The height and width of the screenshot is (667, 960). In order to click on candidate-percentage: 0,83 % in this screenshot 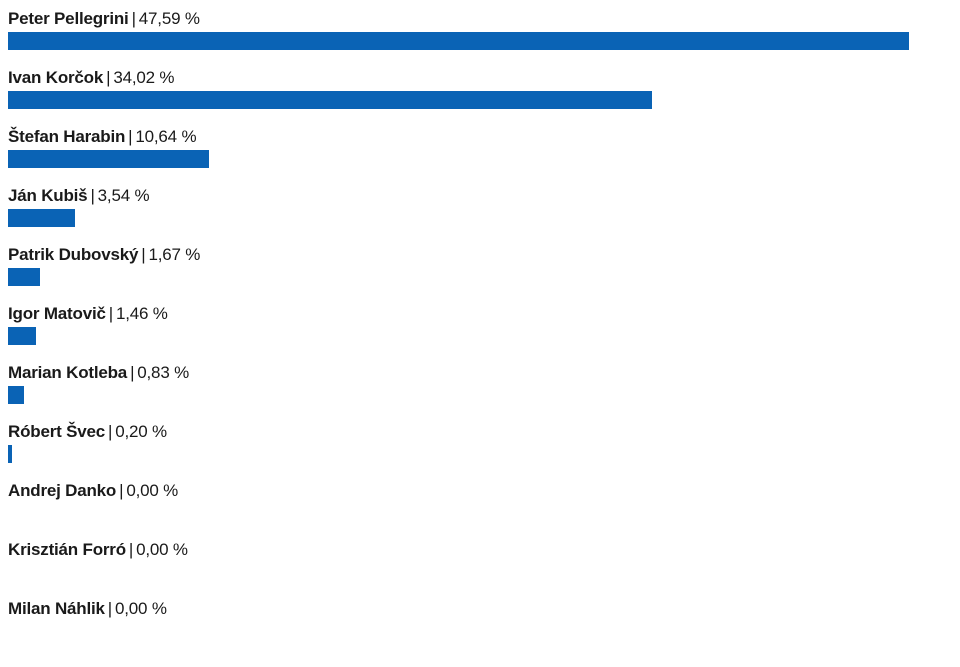, I will do `click(163, 372)`.